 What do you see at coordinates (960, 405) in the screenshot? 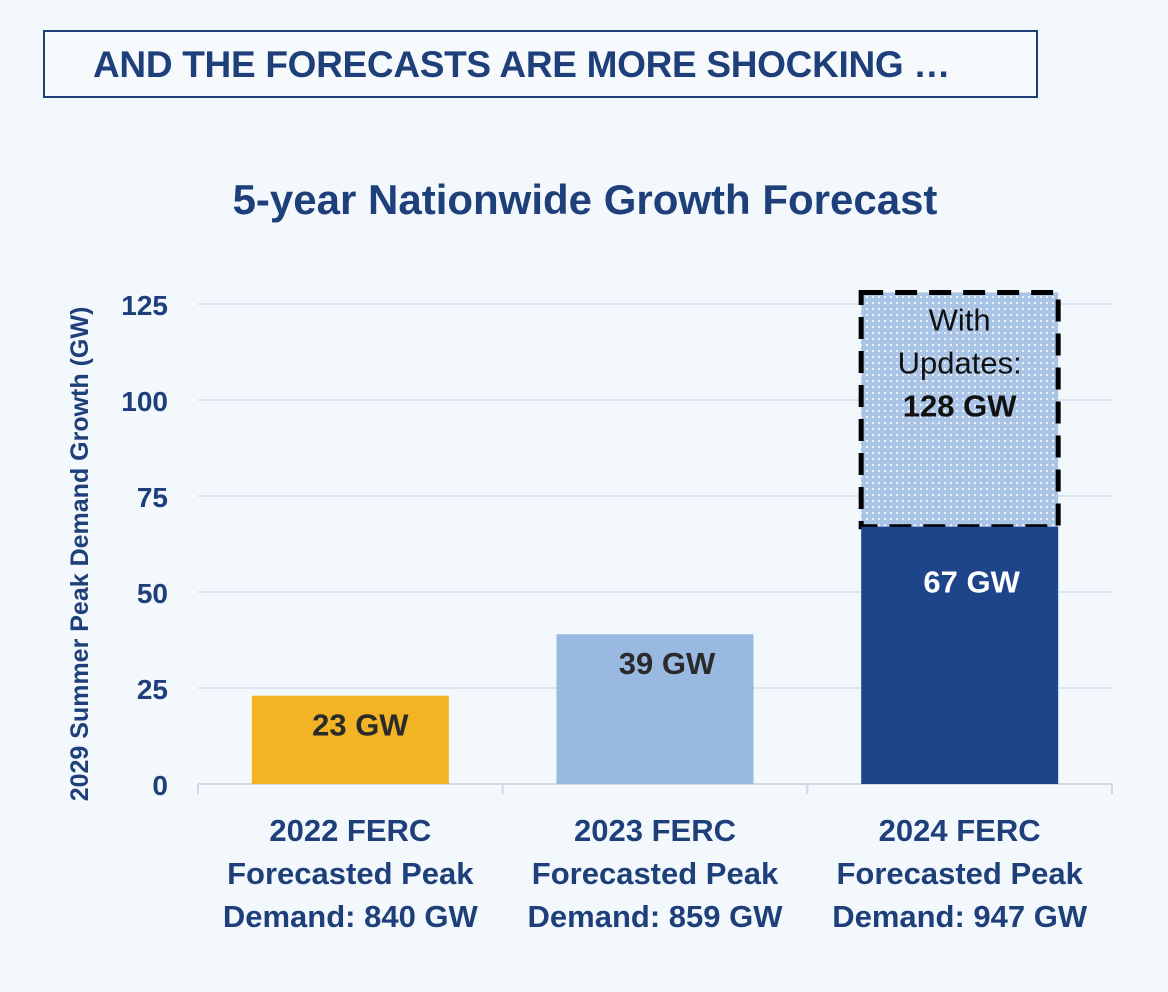
I see `updates-value-label: 128 GW` at bounding box center [960, 405].